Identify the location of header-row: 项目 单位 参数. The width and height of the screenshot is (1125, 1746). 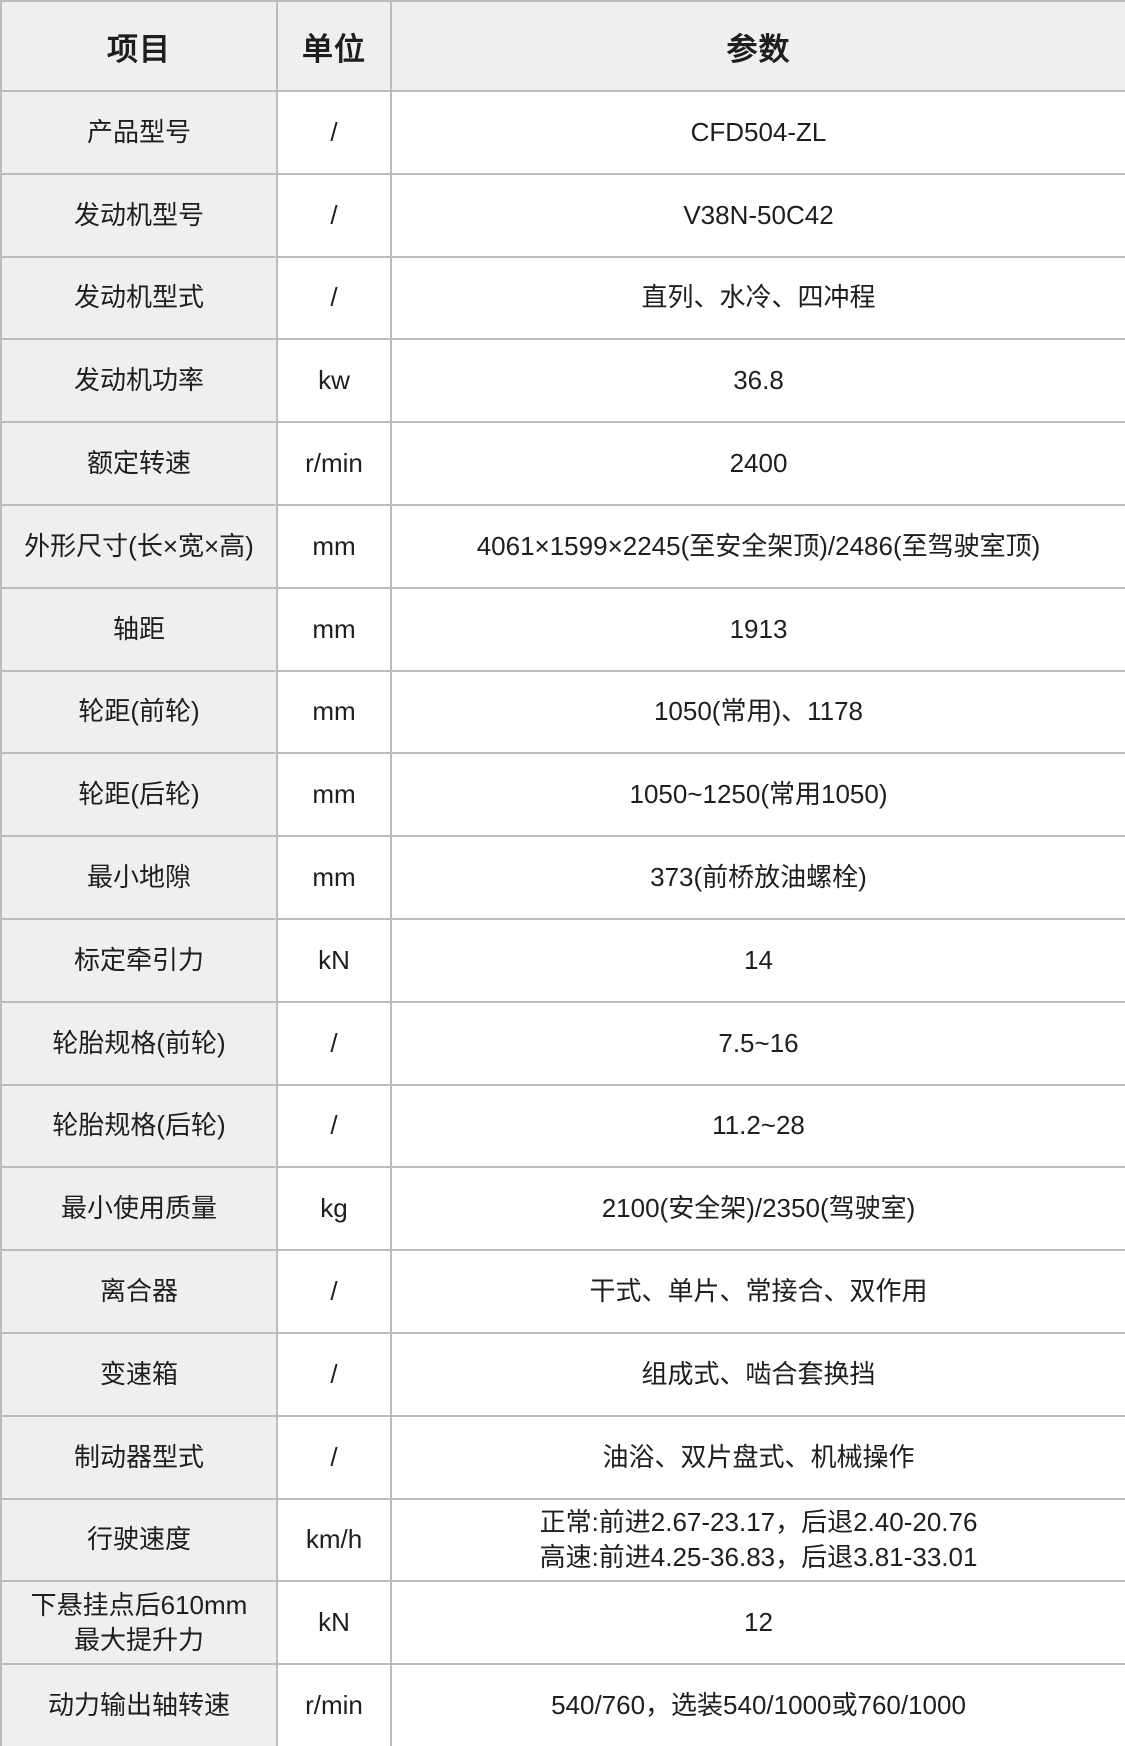
(562, 46).